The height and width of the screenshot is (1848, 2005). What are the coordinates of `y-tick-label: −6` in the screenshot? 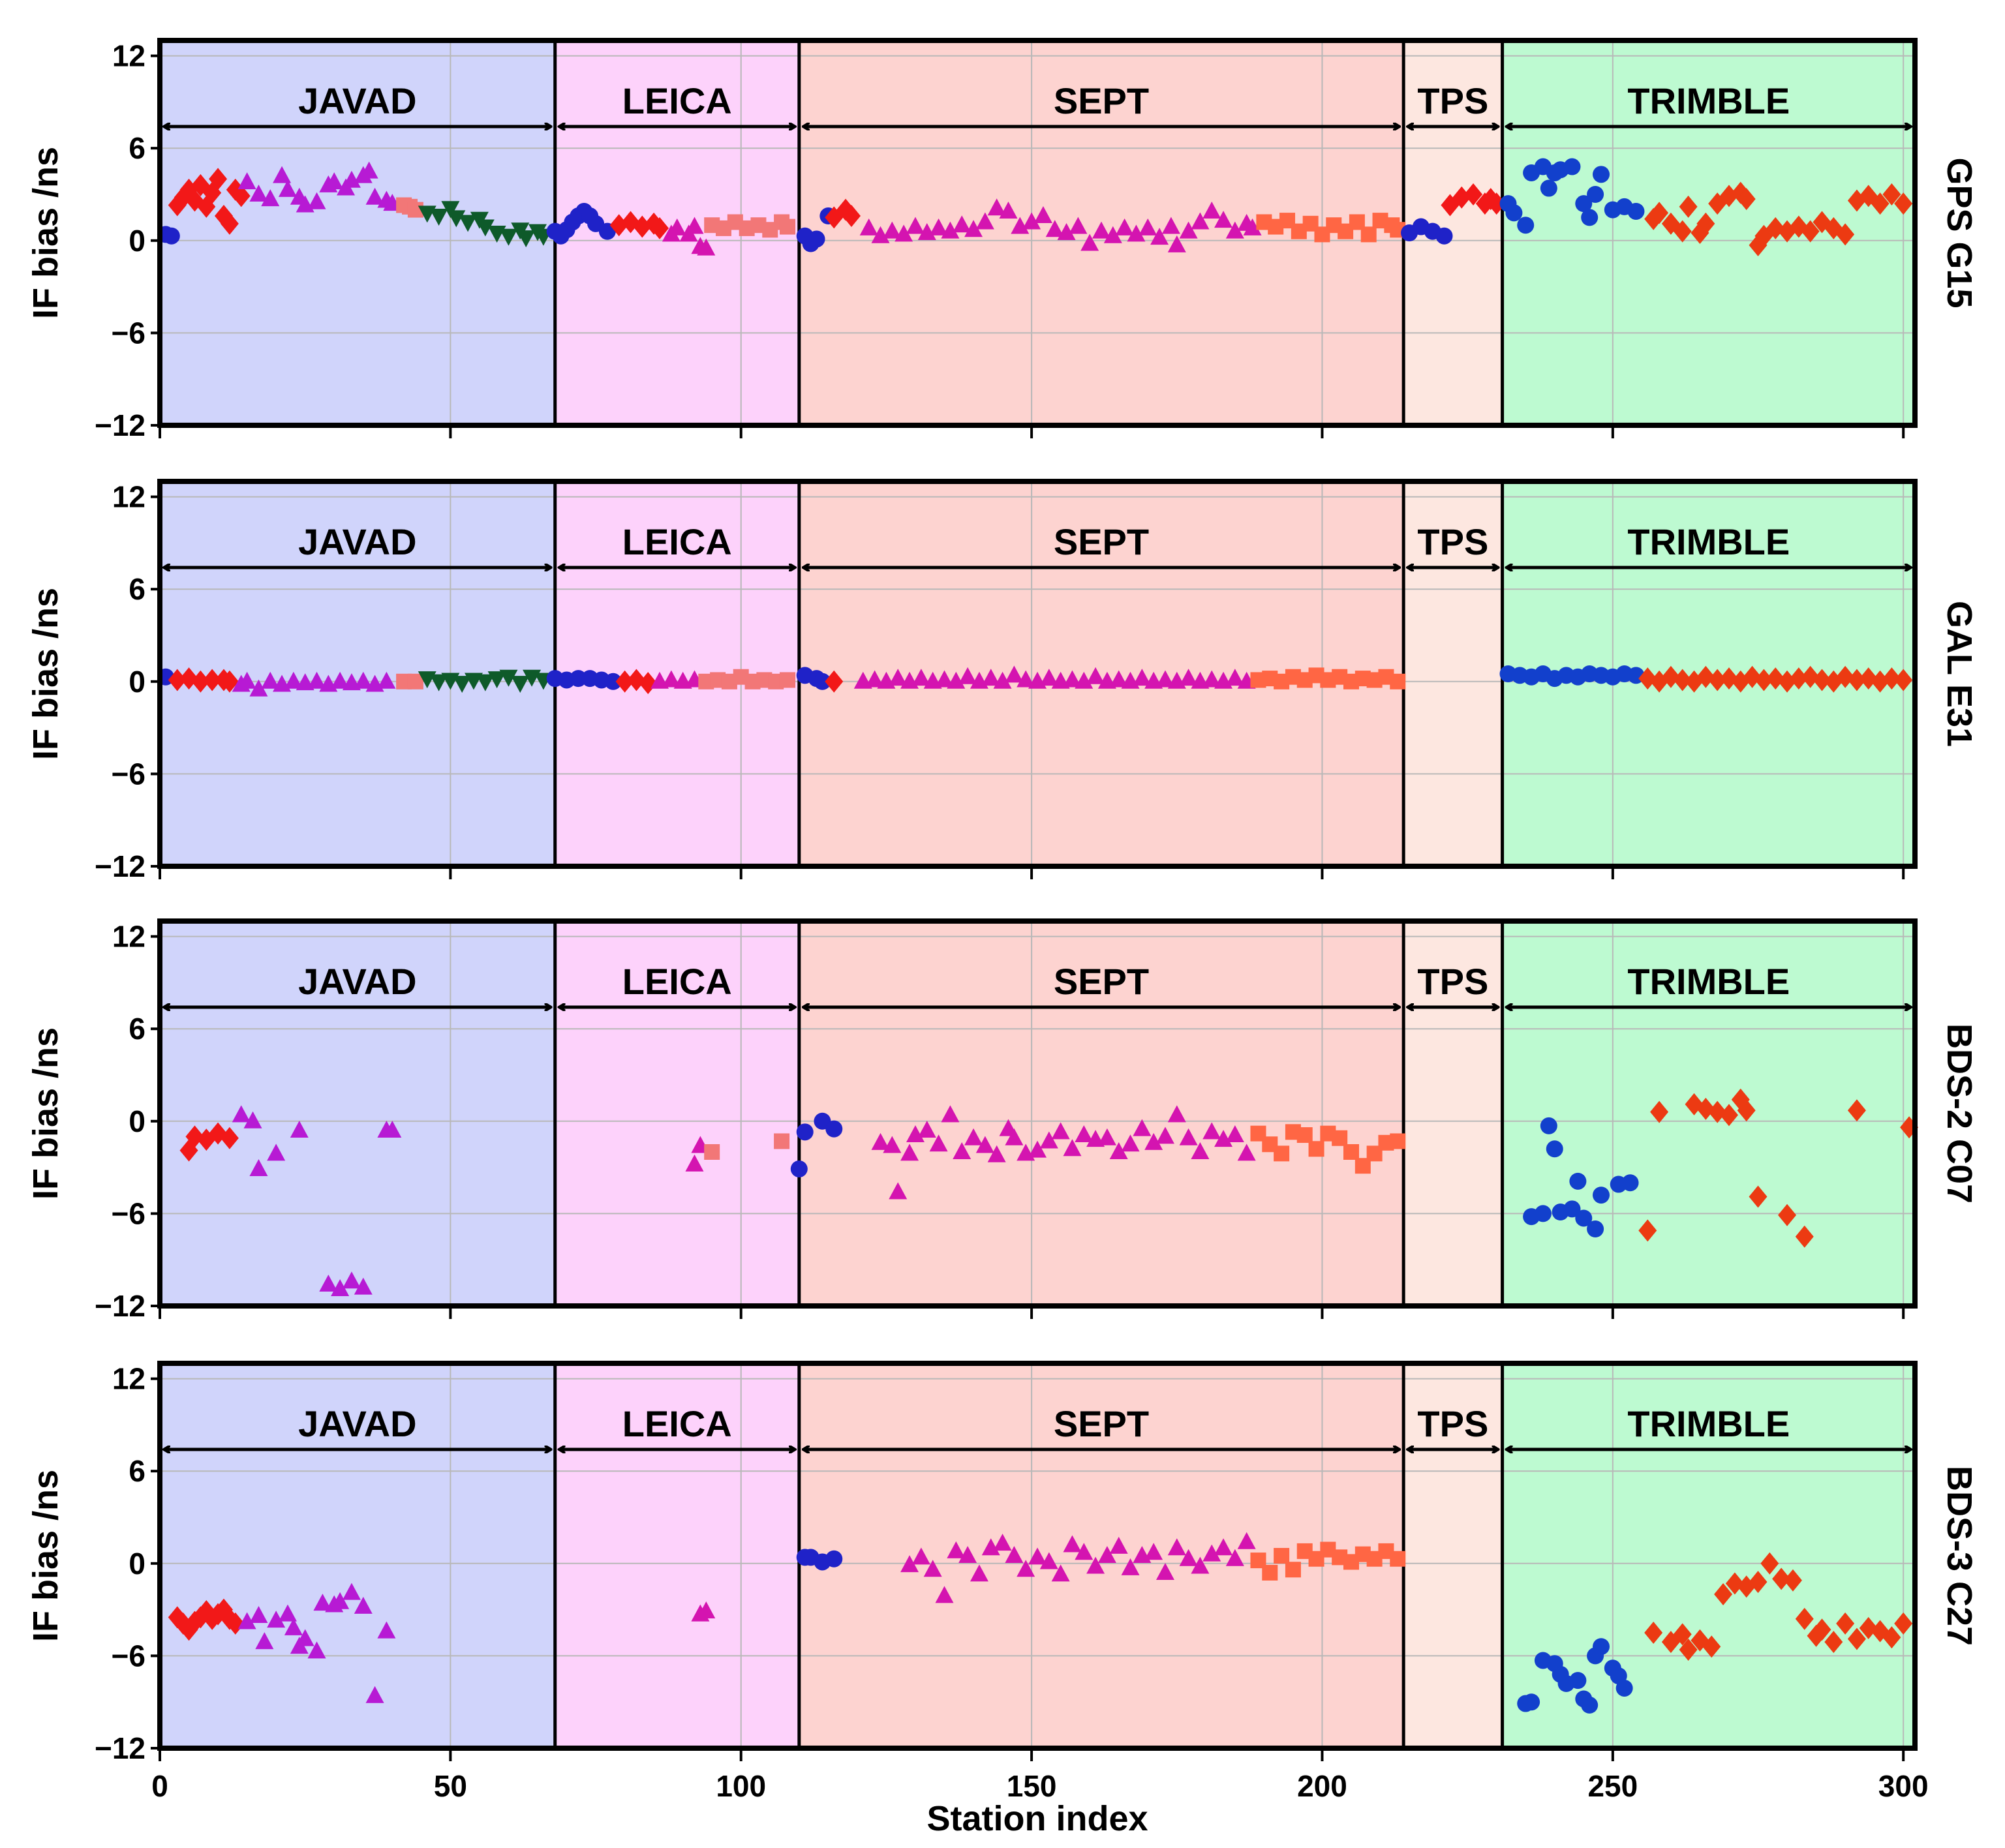 It's located at (128, 1213).